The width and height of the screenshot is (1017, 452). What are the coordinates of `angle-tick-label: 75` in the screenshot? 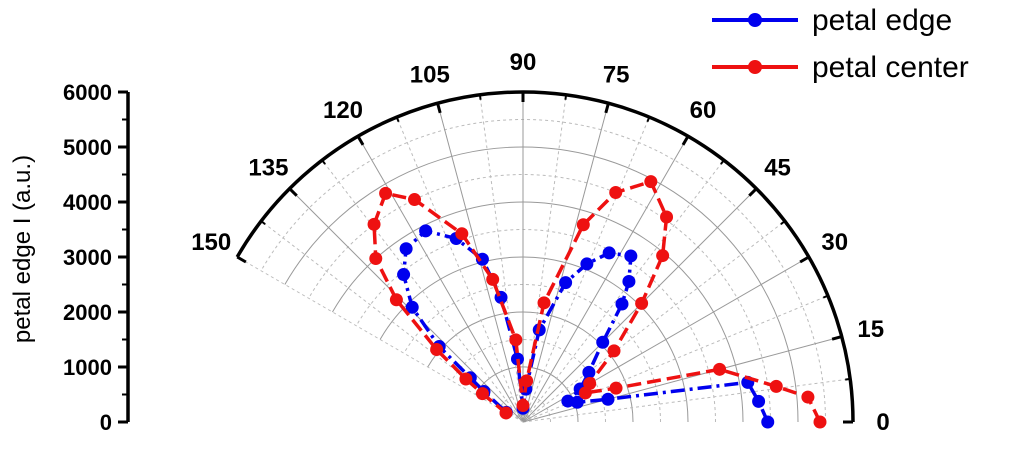 It's located at (616, 74).